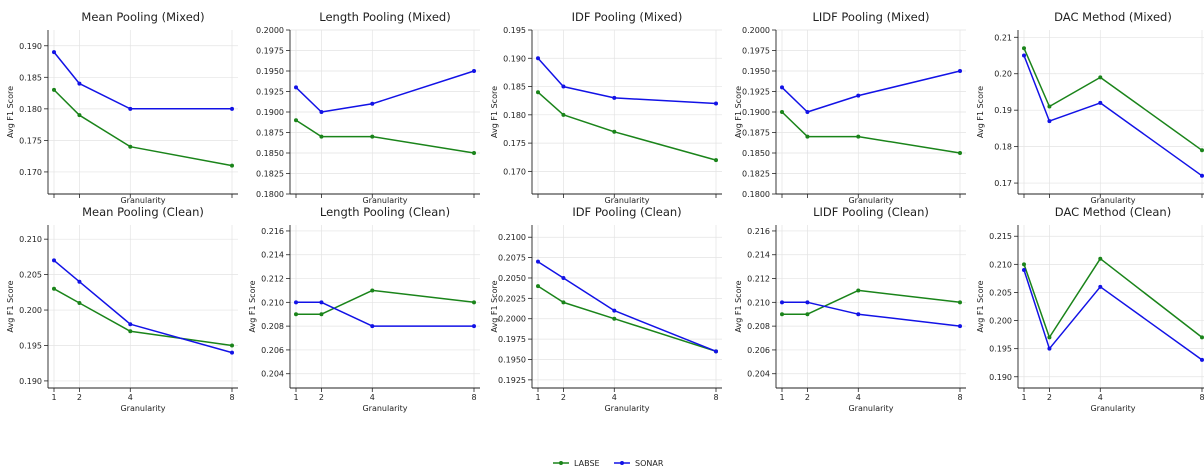 Image resolution: width=1204 pixels, height=471 pixels. What do you see at coordinates (270, 153) in the screenshot?
I see `y-tick-label: 0.1850` at bounding box center [270, 153].